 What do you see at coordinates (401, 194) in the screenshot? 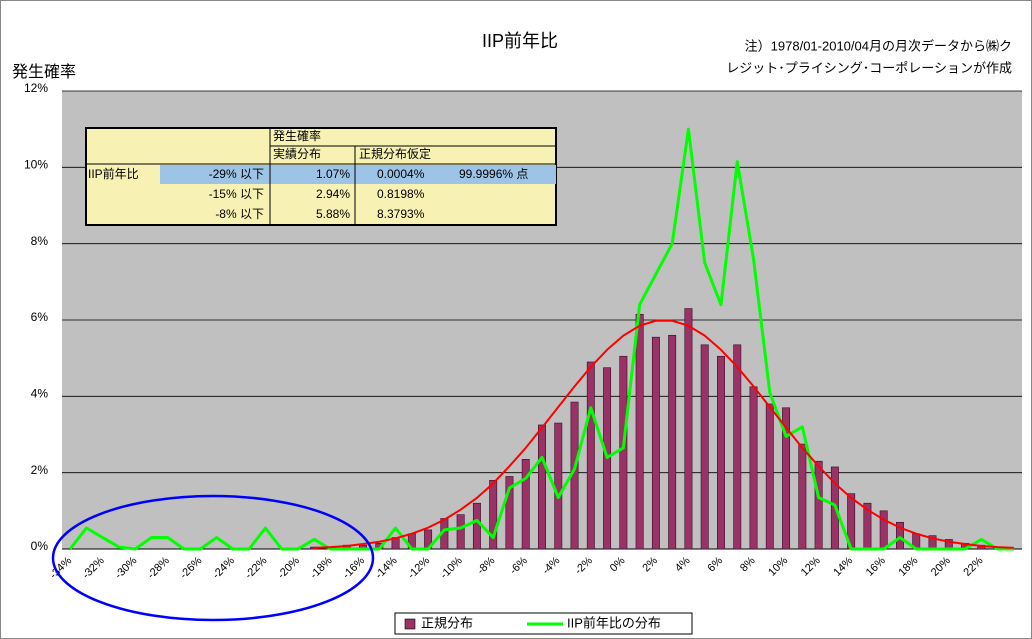
I see `table-cell: 0.8198%` at bounding box center [401, 194].